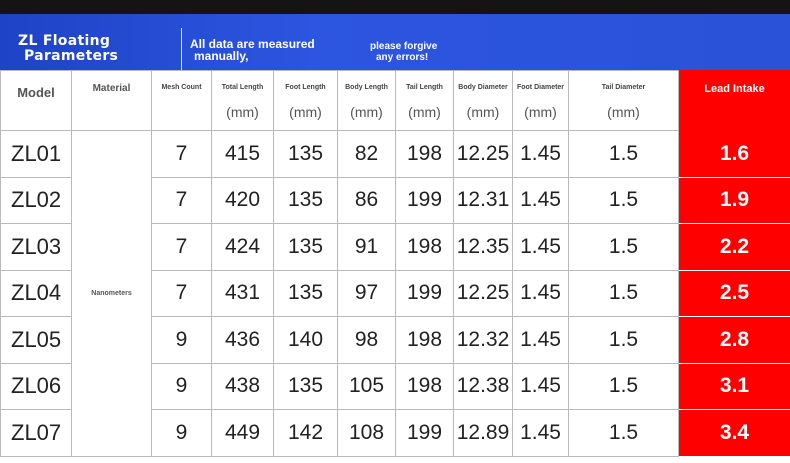  Describe the element at coordinates (540, 100) in the screenshot. I see `header-foot-diameter: Foot Diameter (mm)` at that location.